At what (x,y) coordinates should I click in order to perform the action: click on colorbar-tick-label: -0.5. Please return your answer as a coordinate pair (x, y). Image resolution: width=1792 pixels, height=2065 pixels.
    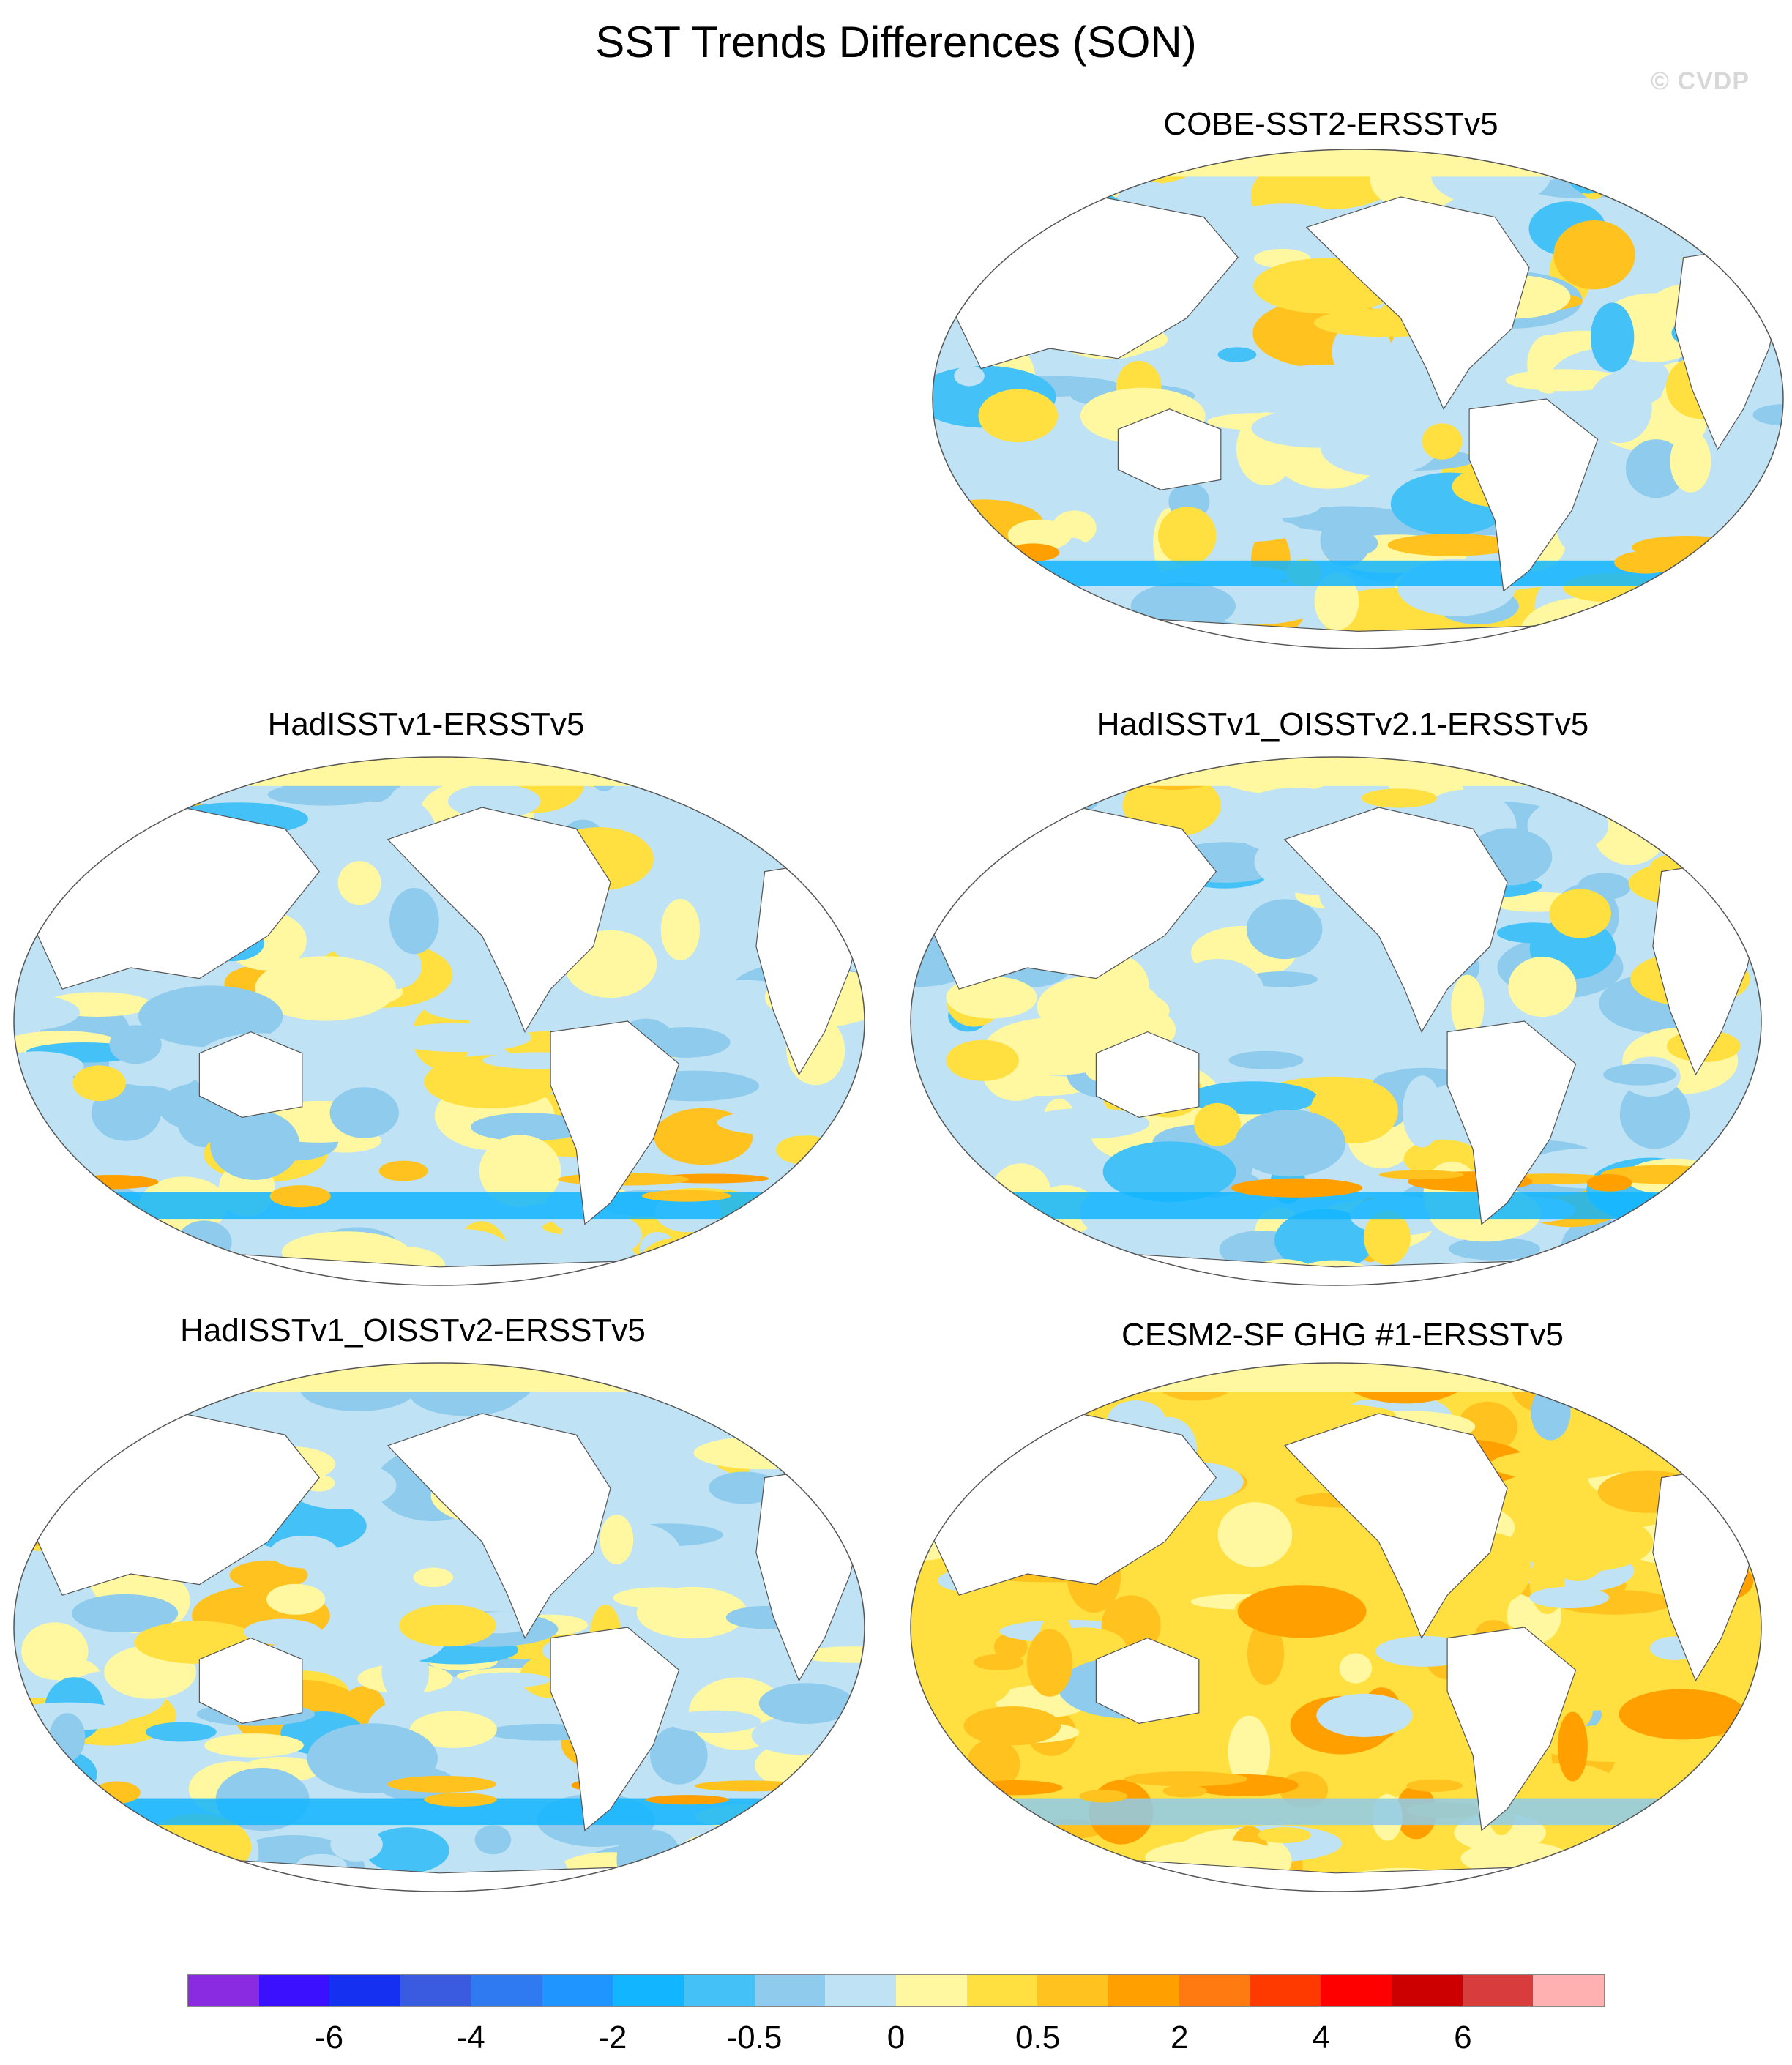
    Looking at the image, I should click on (754, 2038).